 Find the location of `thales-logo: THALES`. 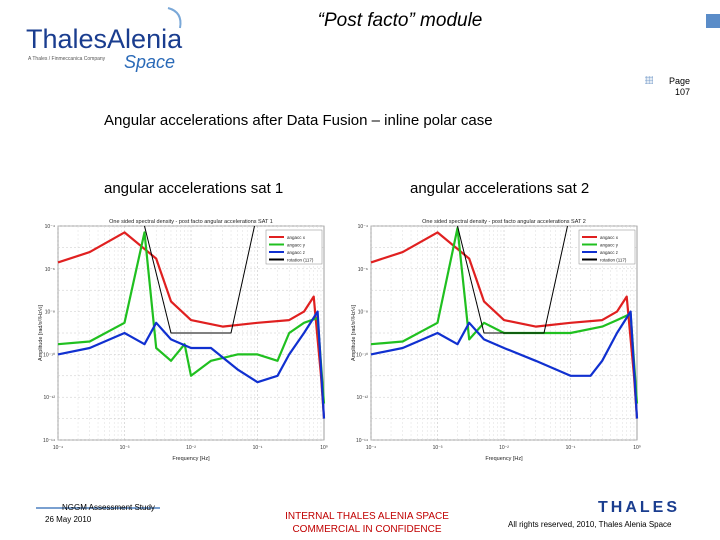

thales-logo: THALES is located at coordinates (644, 508).